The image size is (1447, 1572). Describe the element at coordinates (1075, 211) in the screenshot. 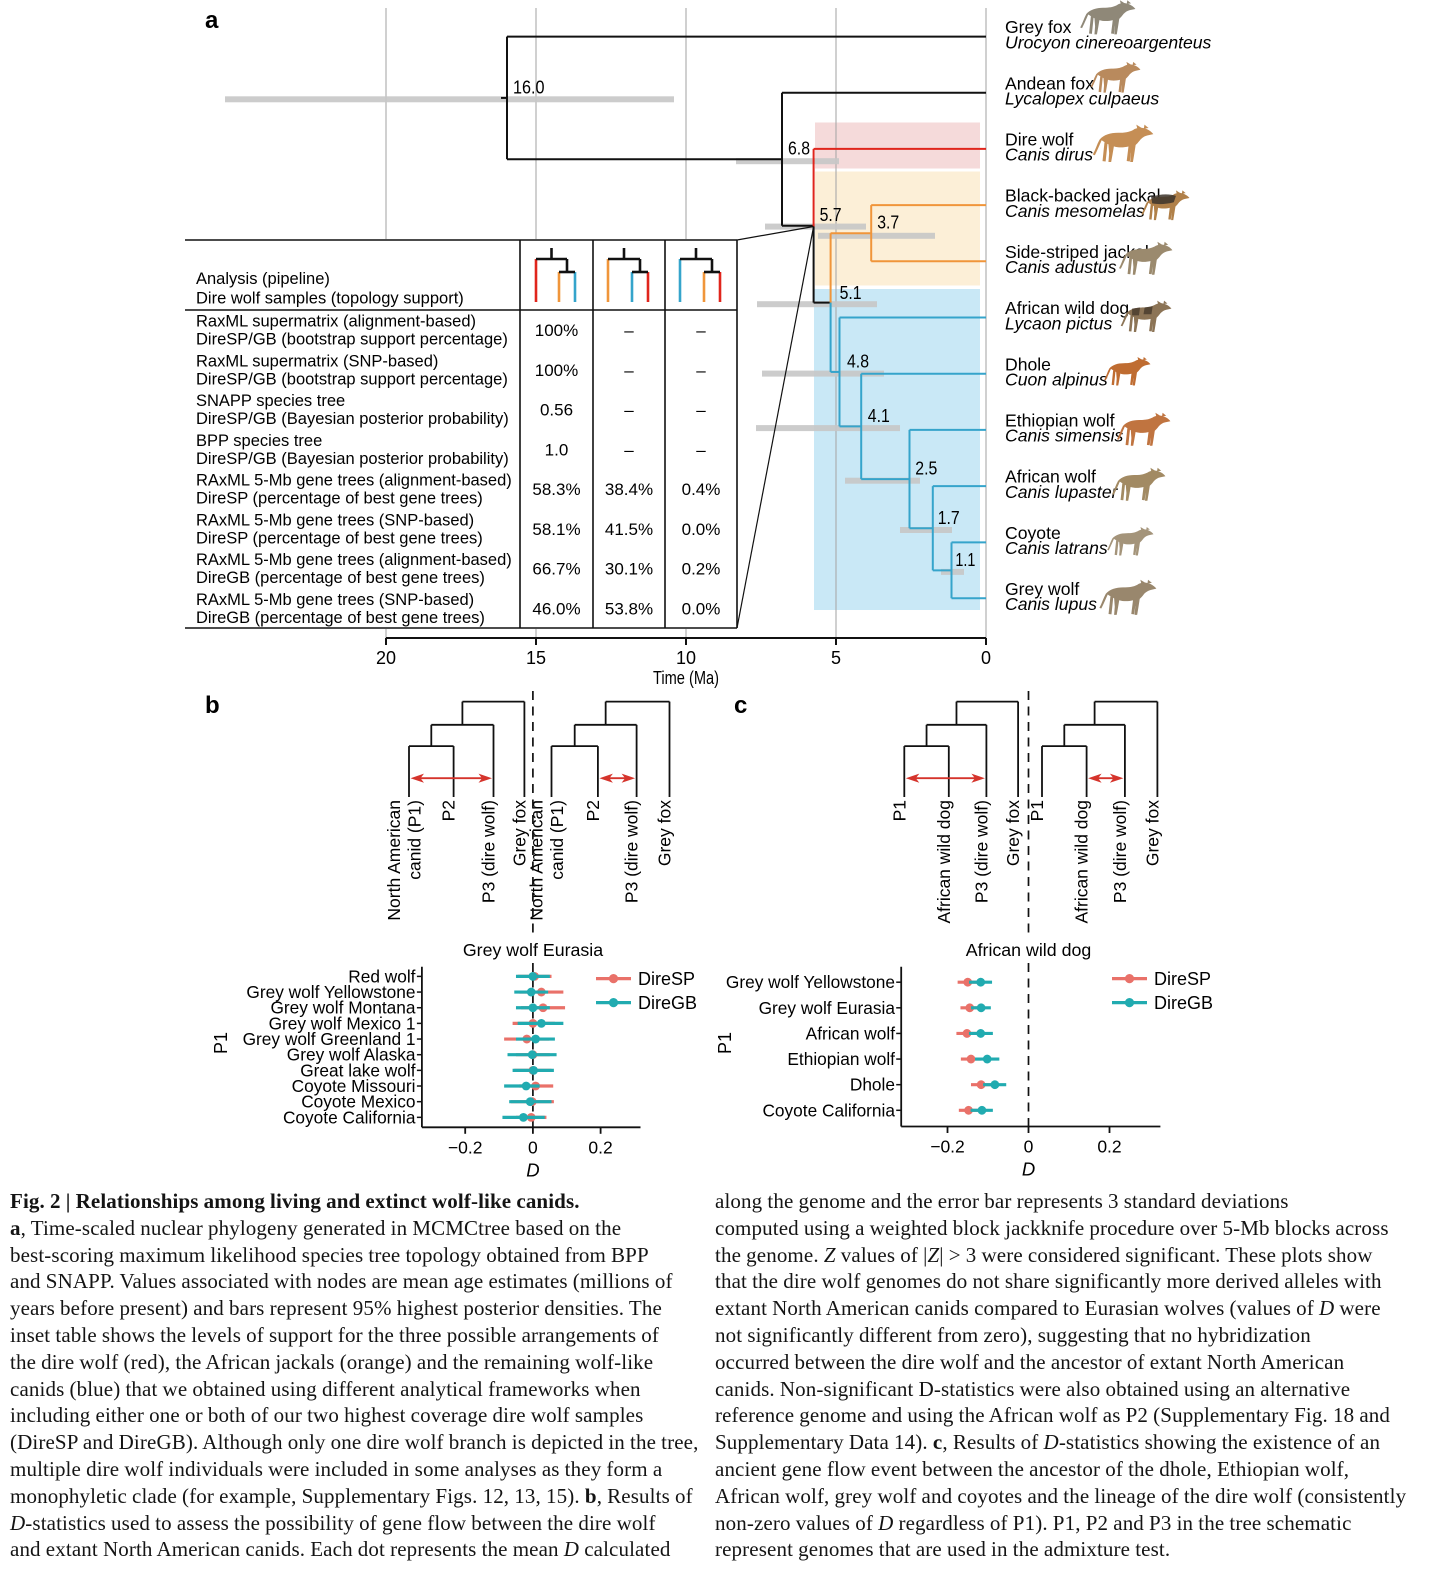

I see `svg-text: Canis mesomelas` at that location.